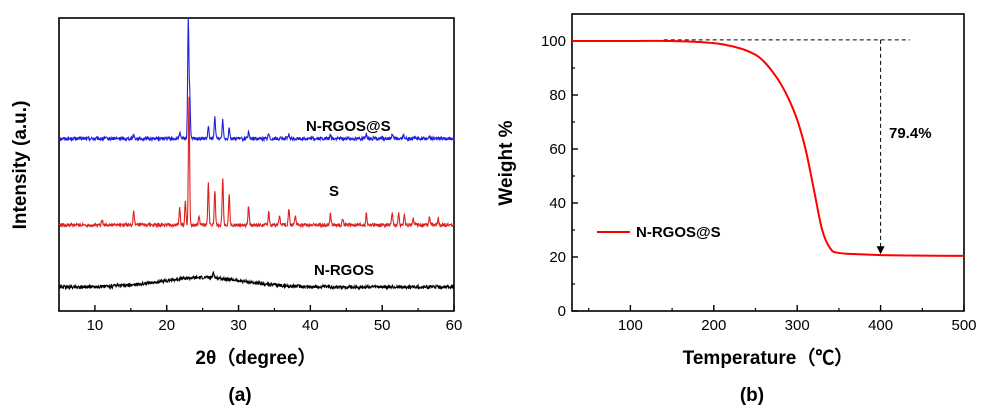 The height and width of the screenshot is (411, 982). What do you see at coordinates (239, 395) in the screenshot?
I see `panel-a-label: (a)` at bounding box center [239, 395].